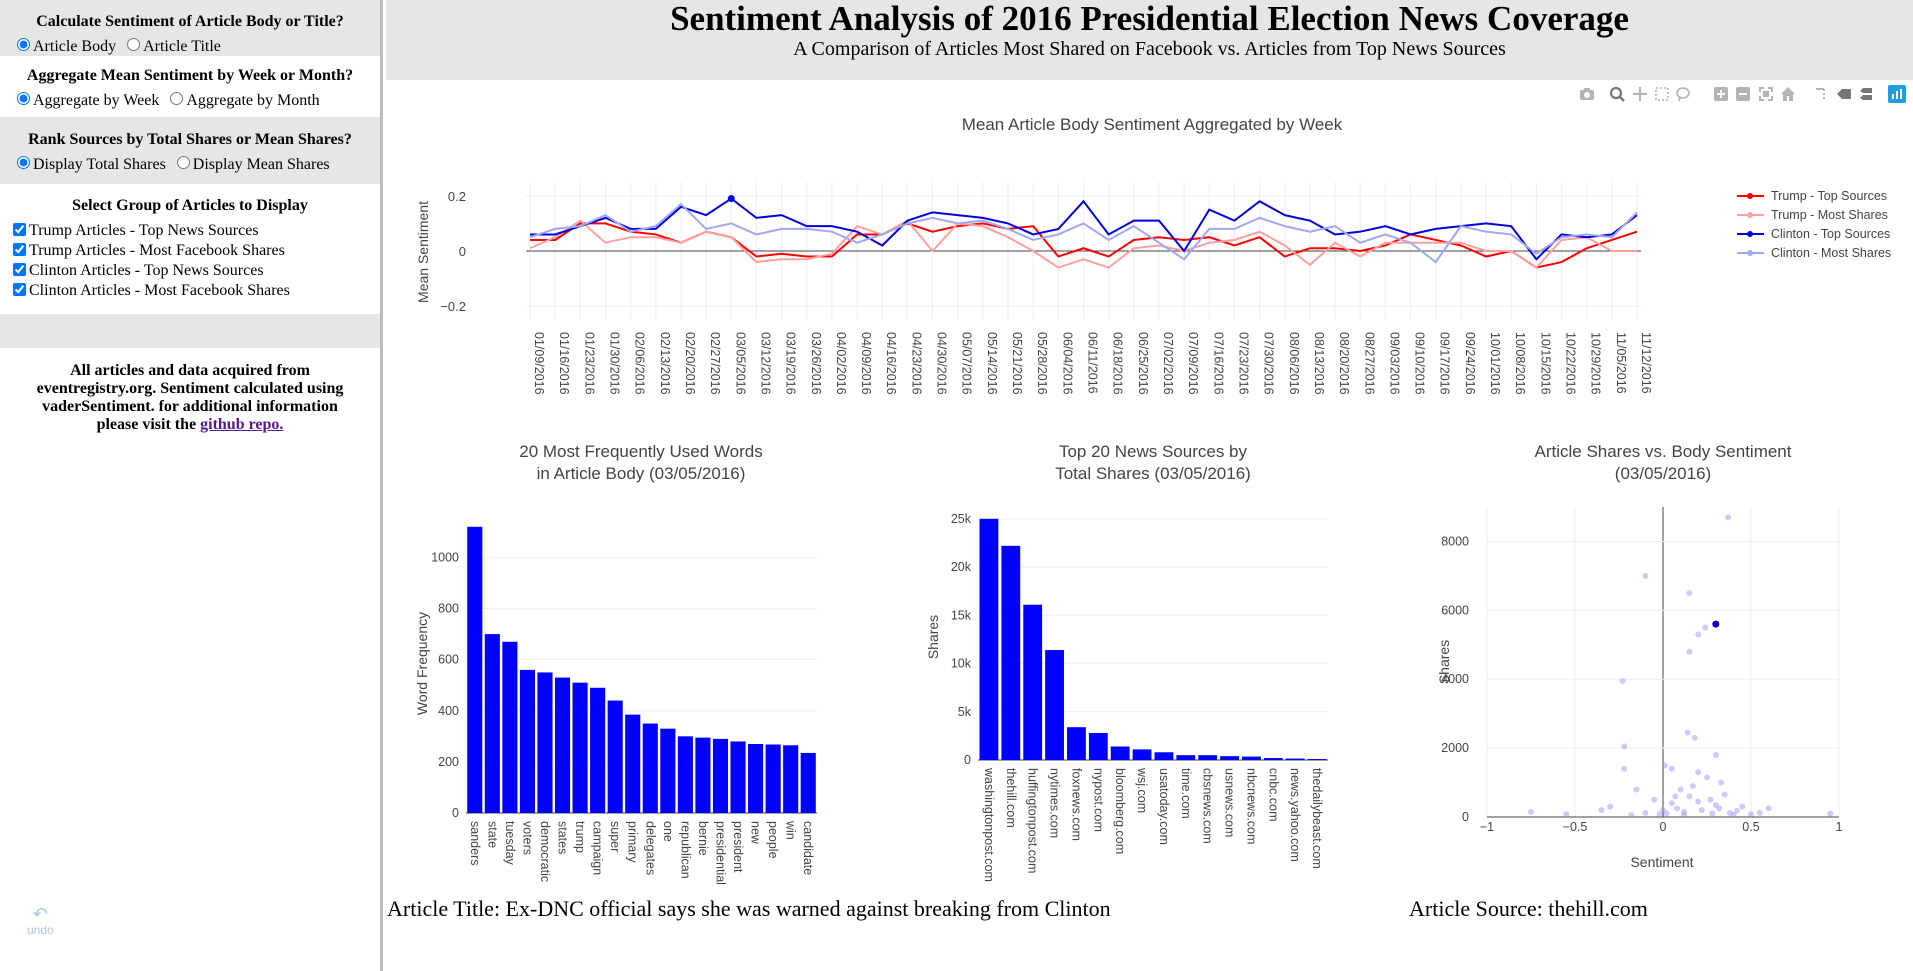  What do you see at coordinates (933, 637) in the screenshot?
I see `sources-chart-ylabel: Shares` at bounding box center [933, 637].